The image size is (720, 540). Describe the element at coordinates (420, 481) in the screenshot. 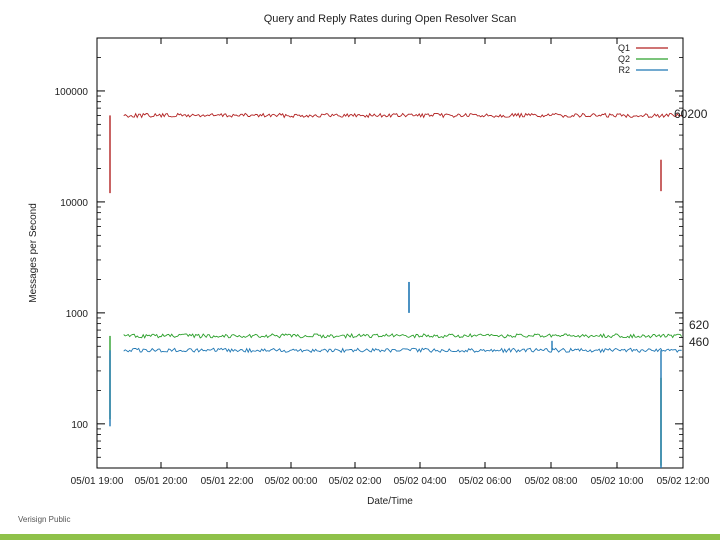

I see `x-tick-label: 05/02 04:00` at that location.